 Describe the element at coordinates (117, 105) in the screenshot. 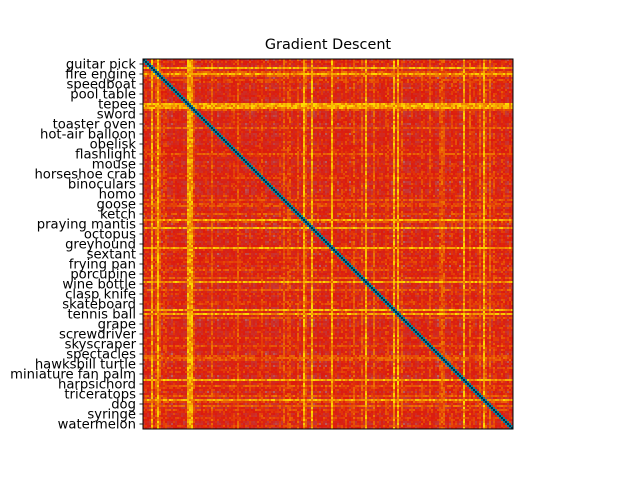

I see `y-tick-label: tepee` at that location.